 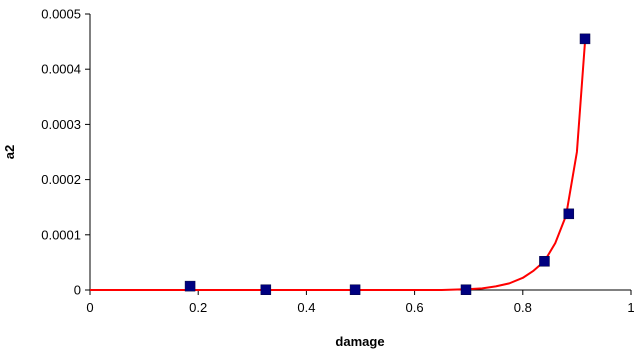 What do you see at coordinates (61, 124) in the screenshot?
I see `y-tick-label: 0.0003` at bounding box center [61, 124].